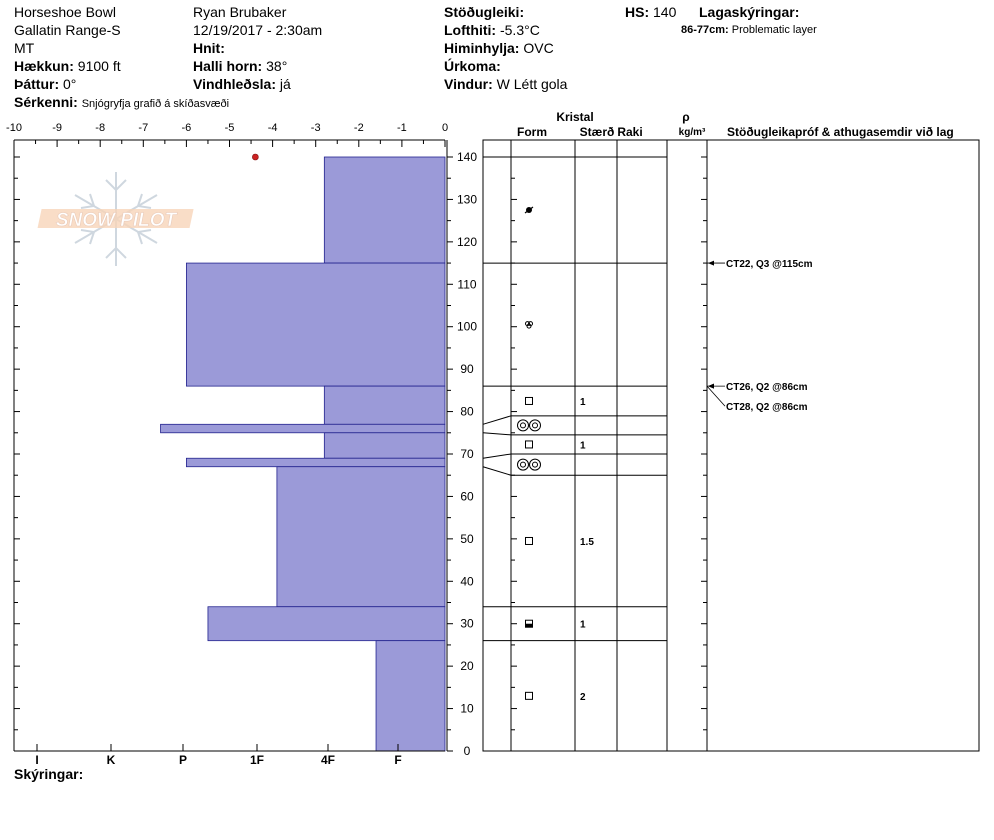 This screenshot has height=840, width=994. I want to click on hoar-fill-icon, so click(529, 625).